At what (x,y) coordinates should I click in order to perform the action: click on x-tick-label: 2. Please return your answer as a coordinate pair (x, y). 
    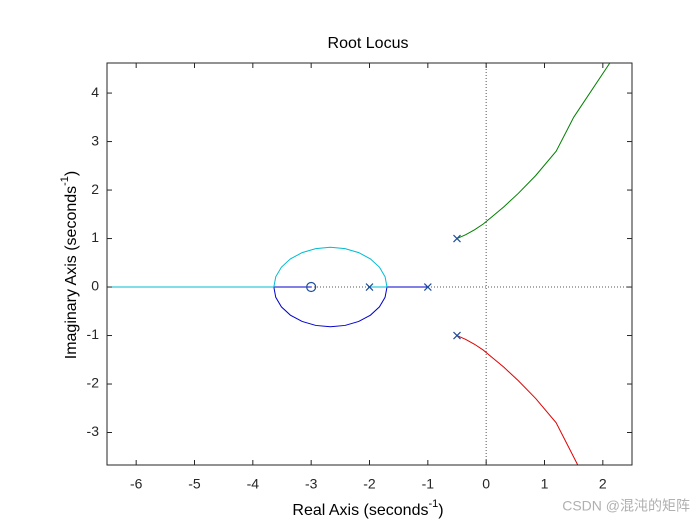
    Looking at the image, I should click on (603, 484).